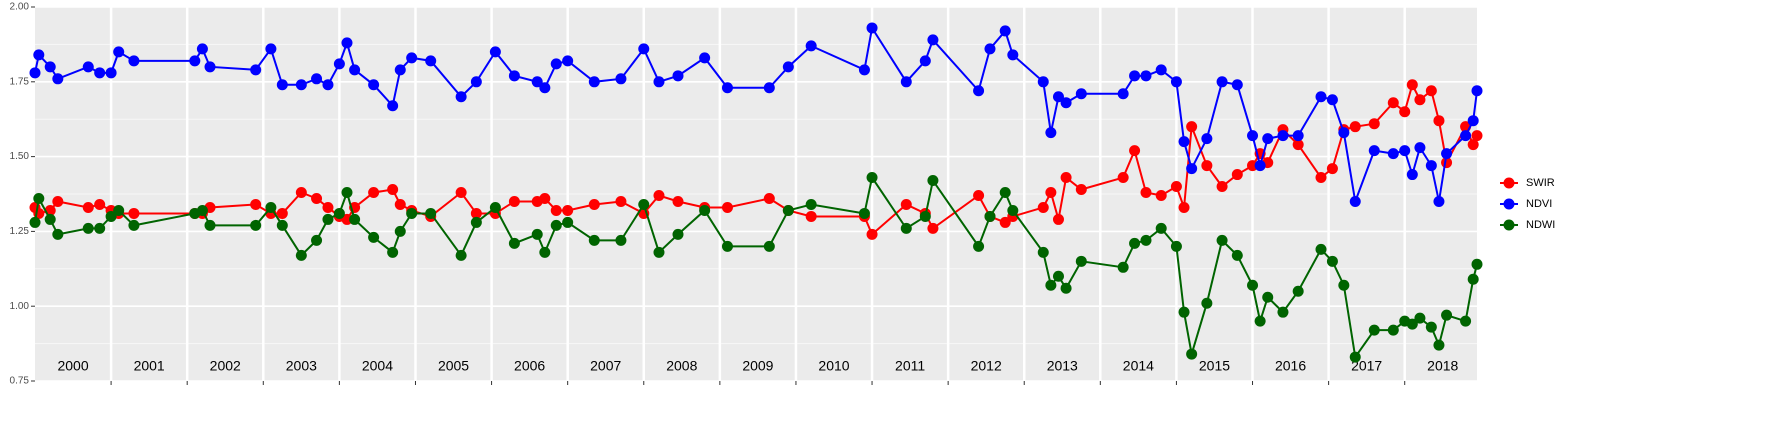 The height and width of the screenshot is (442, 1773). What do you see at coordinates (1366, 366) in the screenshot?
I see `year-label: 2017` at bounding box center [1366, 366].